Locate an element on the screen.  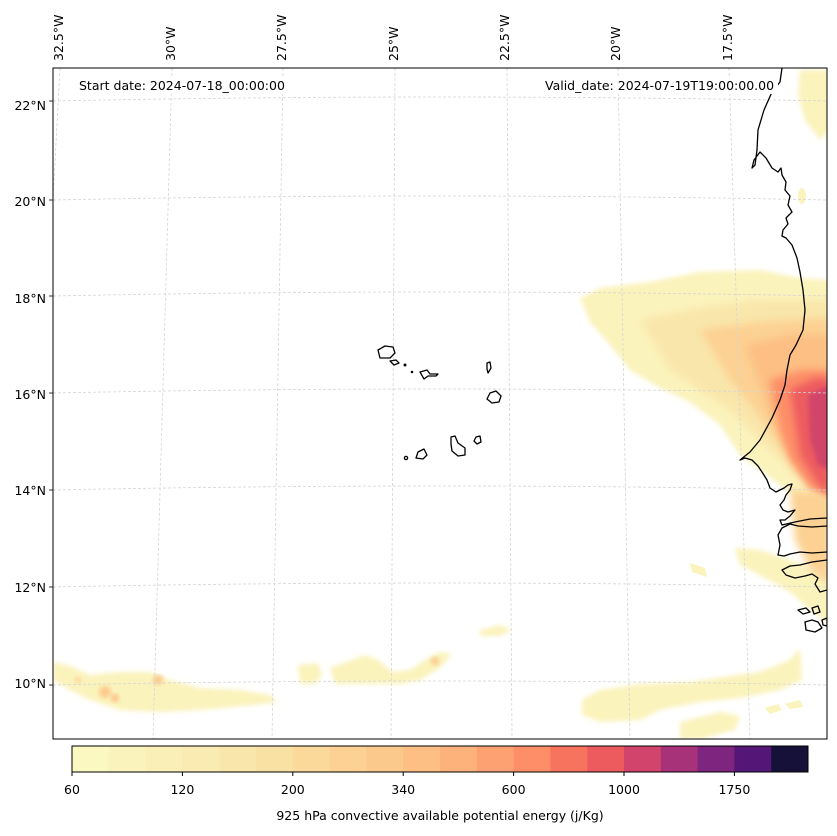
lon-label-32.5w: 32.5°W is located at coordinates (58, 37).